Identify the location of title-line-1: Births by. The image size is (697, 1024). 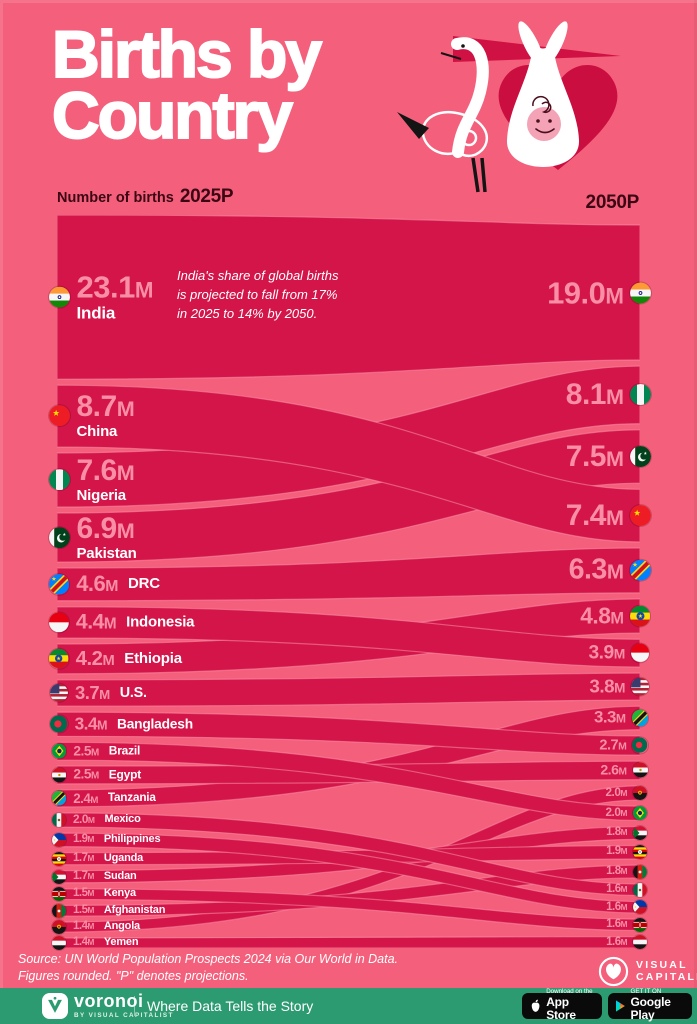
(187, 54).